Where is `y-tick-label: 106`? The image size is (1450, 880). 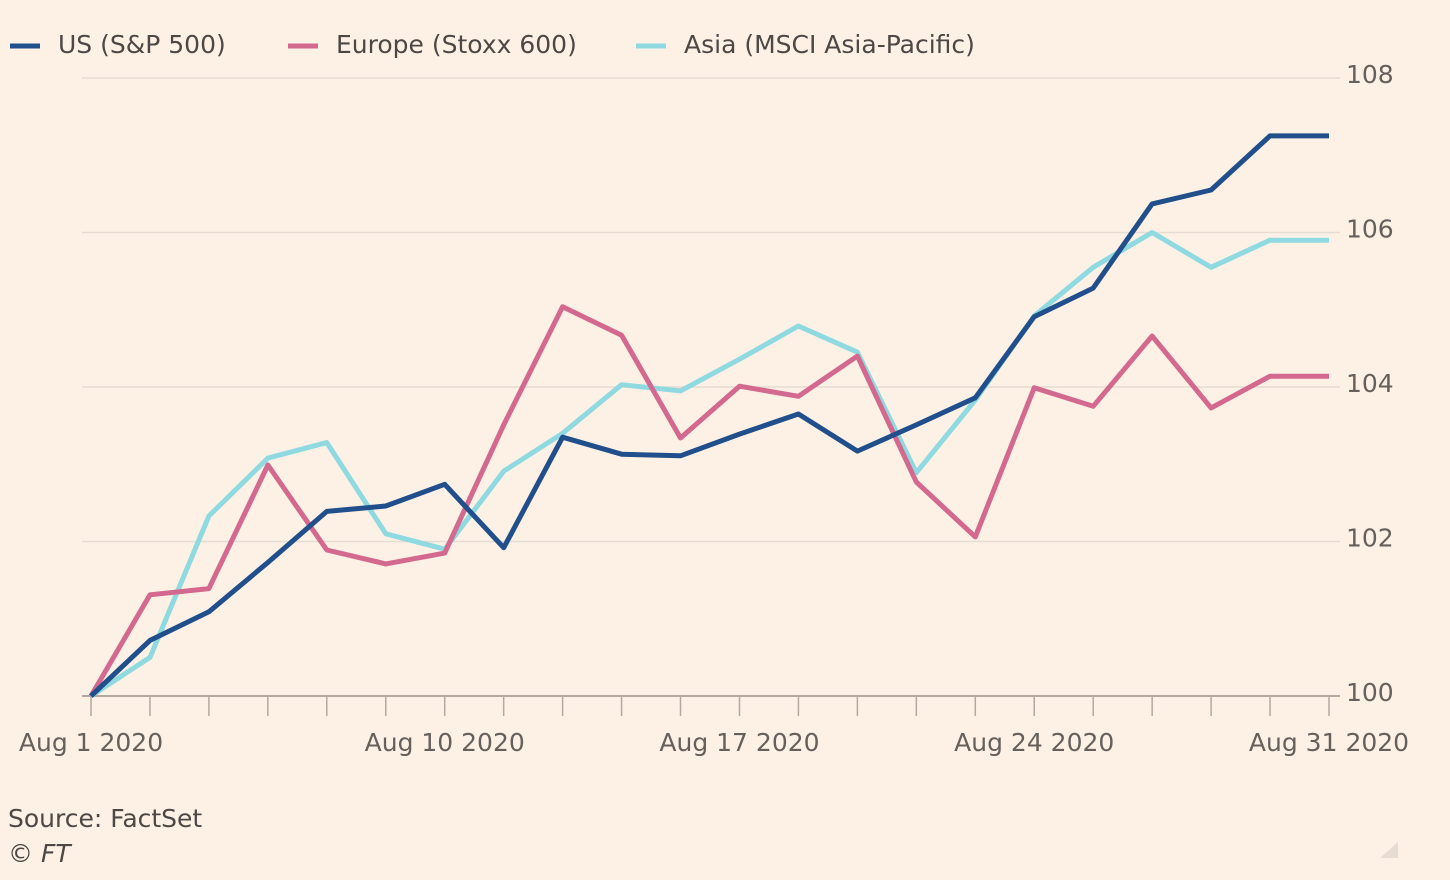
y-tick-label: 106 is located at coordinates (1370, 229).